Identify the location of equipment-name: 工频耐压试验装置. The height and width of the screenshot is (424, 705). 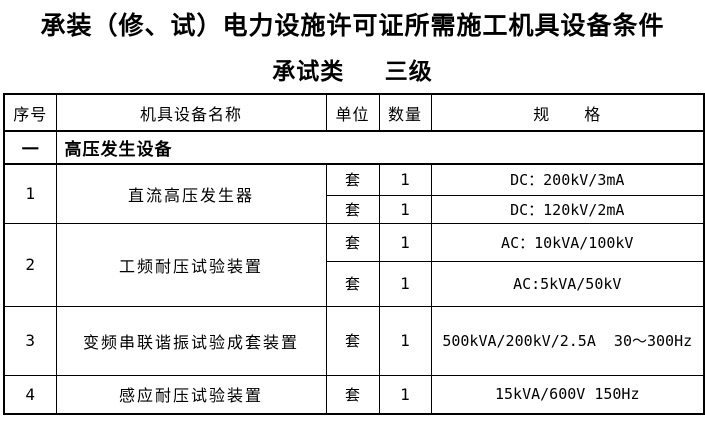
(191, 264).